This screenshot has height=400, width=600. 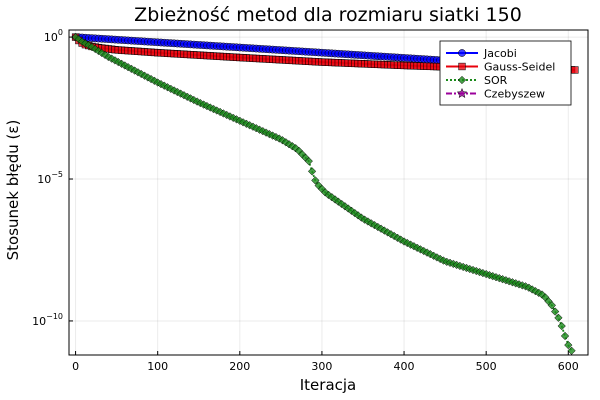 I want to click on legend-entry: SOR, so click(x=477, y=80).